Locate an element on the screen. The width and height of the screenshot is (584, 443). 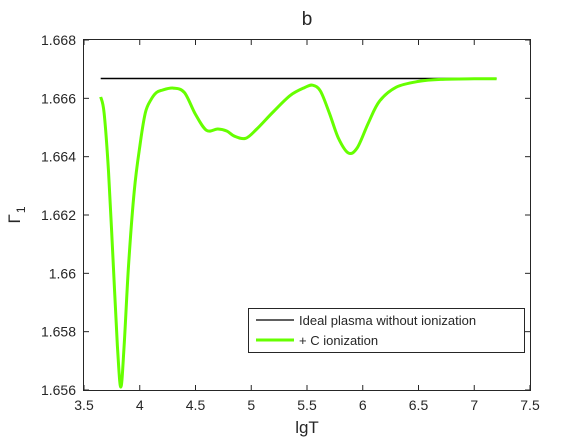
x-tick-label: 5 is located at coordinates (251, 405).